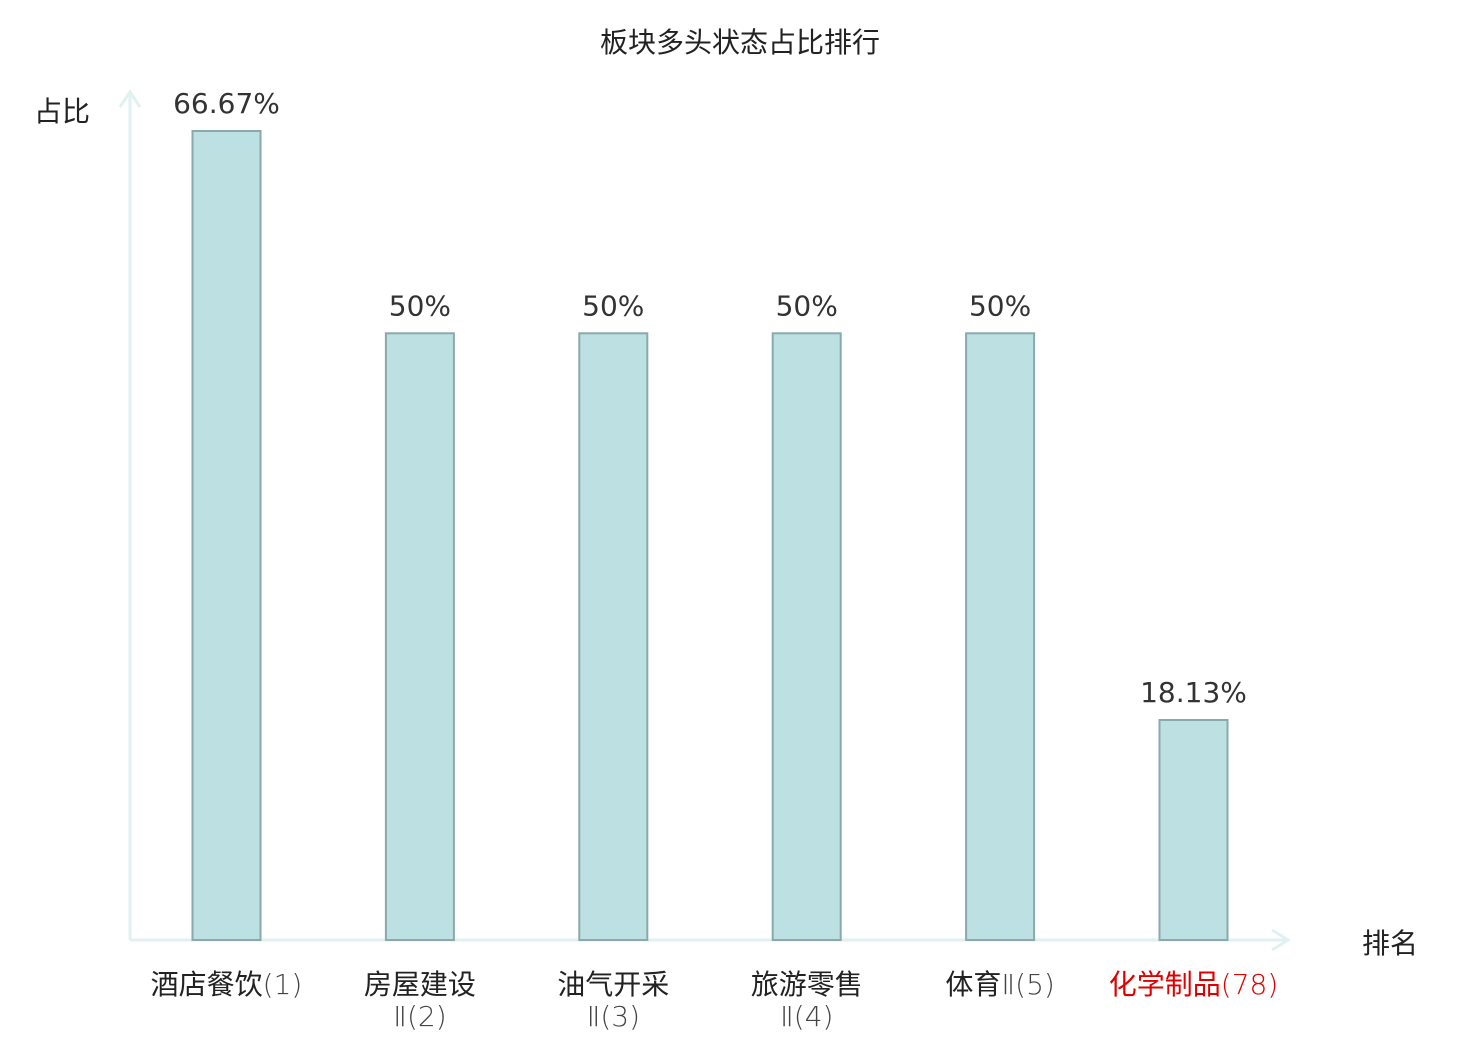 The width and height of the screenshot is (1480, 1040). I want to click on category-tick-label: 油气开采, so click(613, 984).